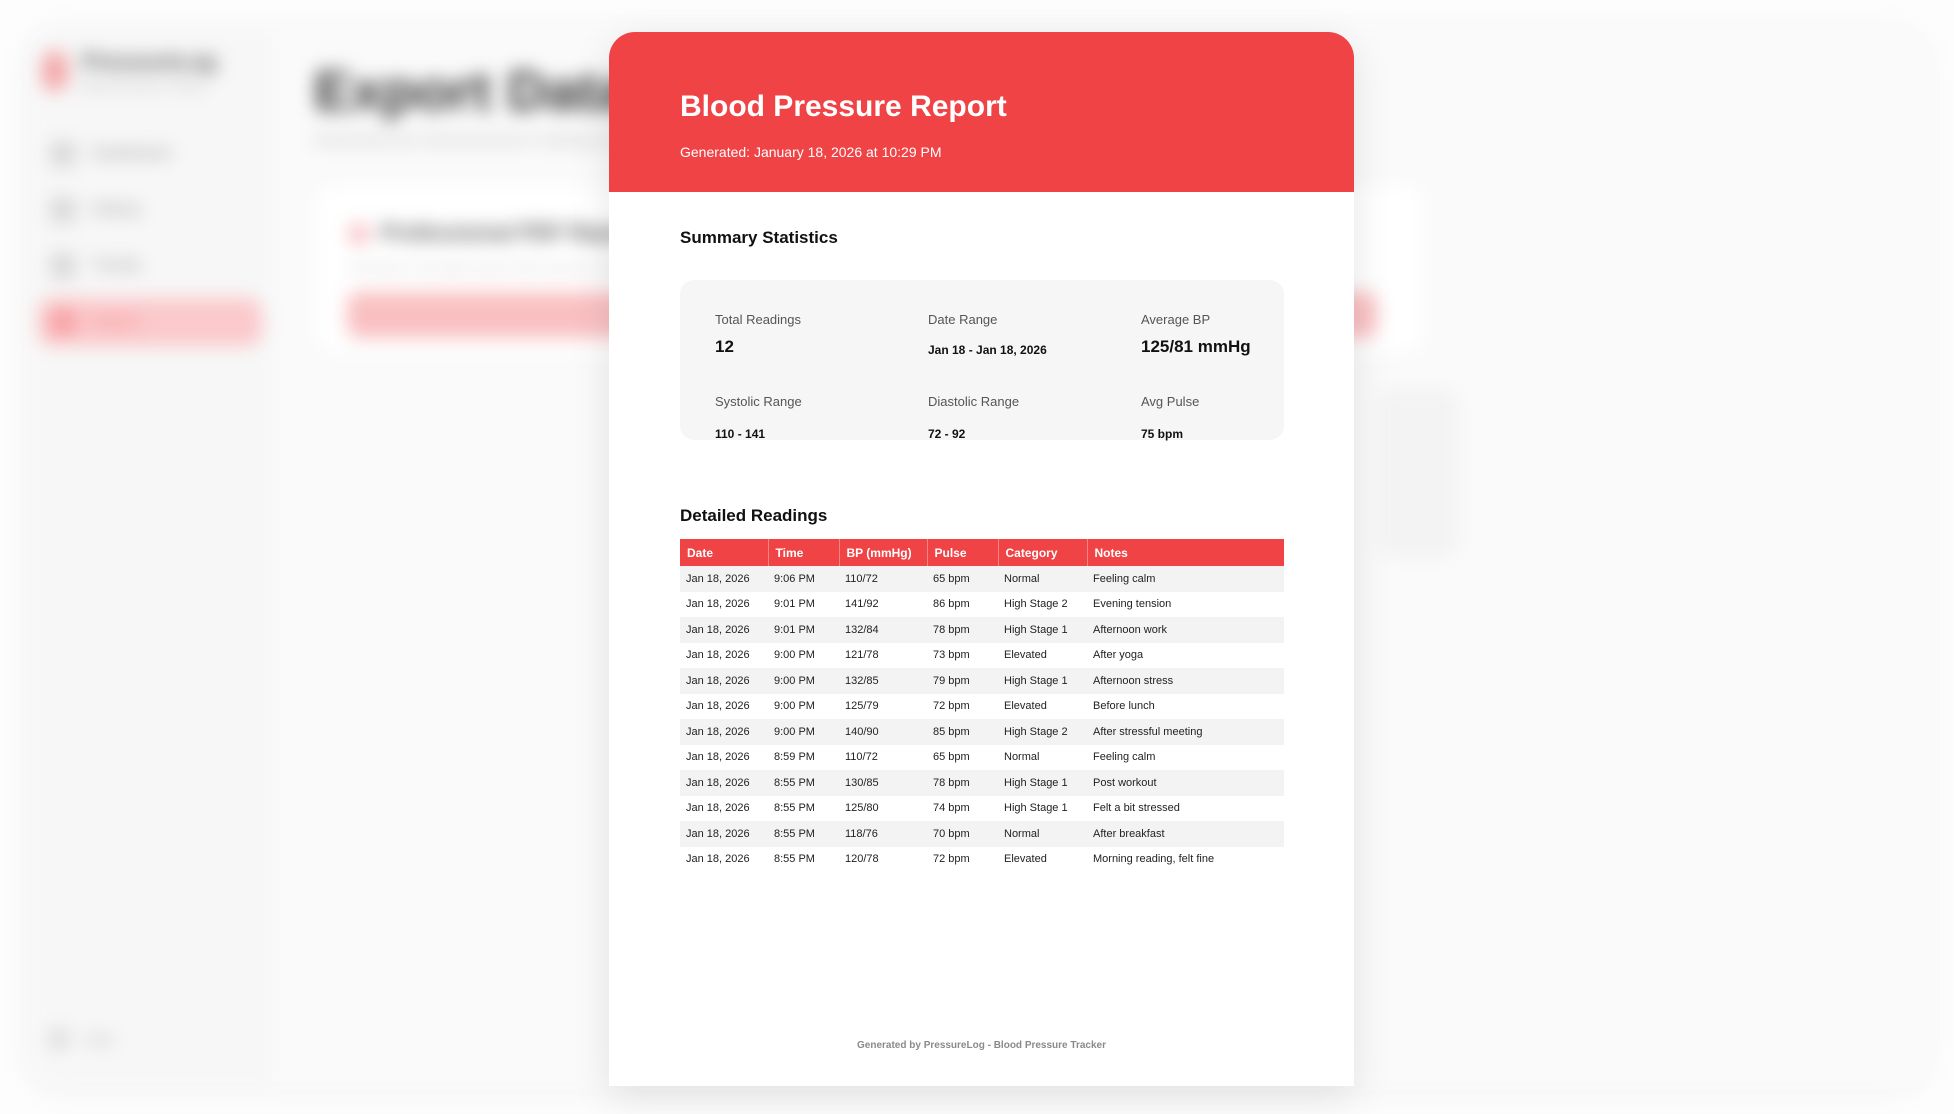  I want to click on column-header-time: Time, so click(803, 552).